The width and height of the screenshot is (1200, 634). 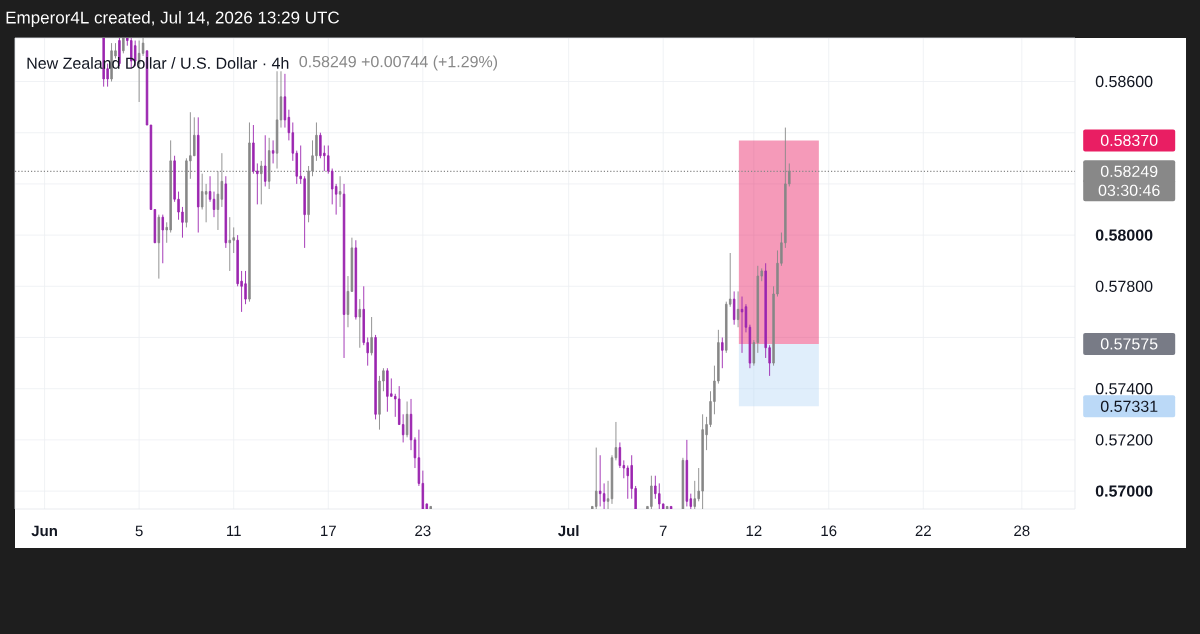 I want to click on y-tick-label: 0.58000, so click(x=1124, y=235).